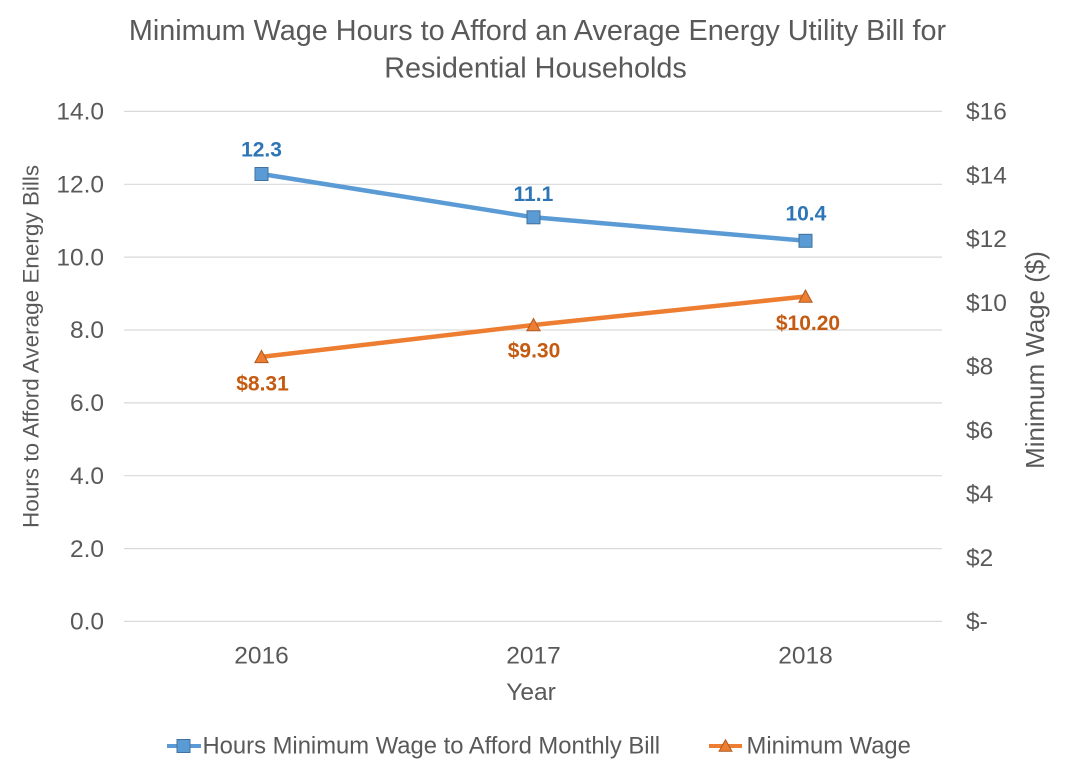 Image resolution: width=1071 pixels, height=769 pixels. I want to click on svg-text: 0.0, so click(87, 622).